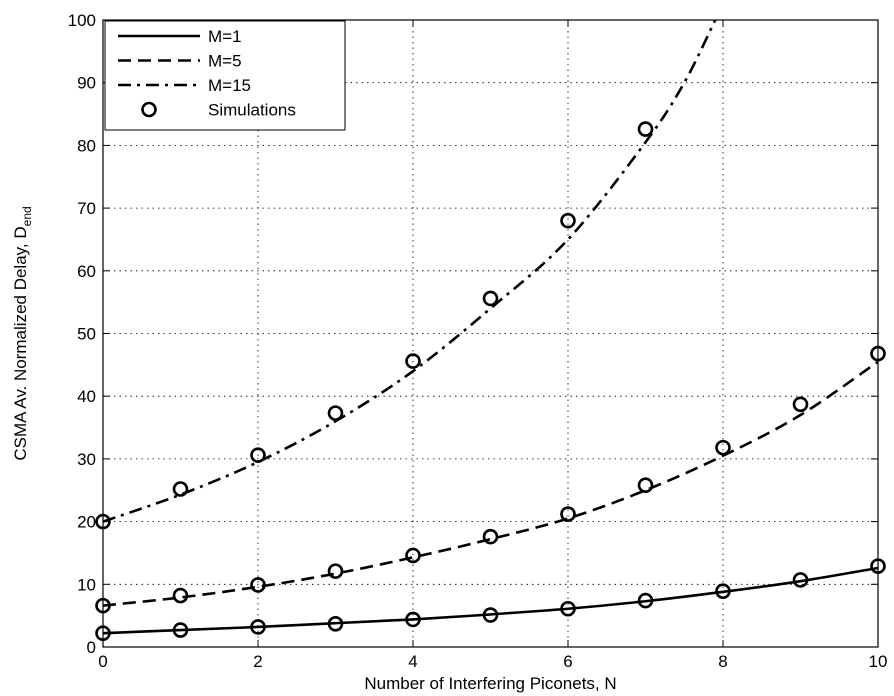 The width and height of the screenshot is (894, 696). I want to click on legend-label-m-5: M=5, so click(225, 61).